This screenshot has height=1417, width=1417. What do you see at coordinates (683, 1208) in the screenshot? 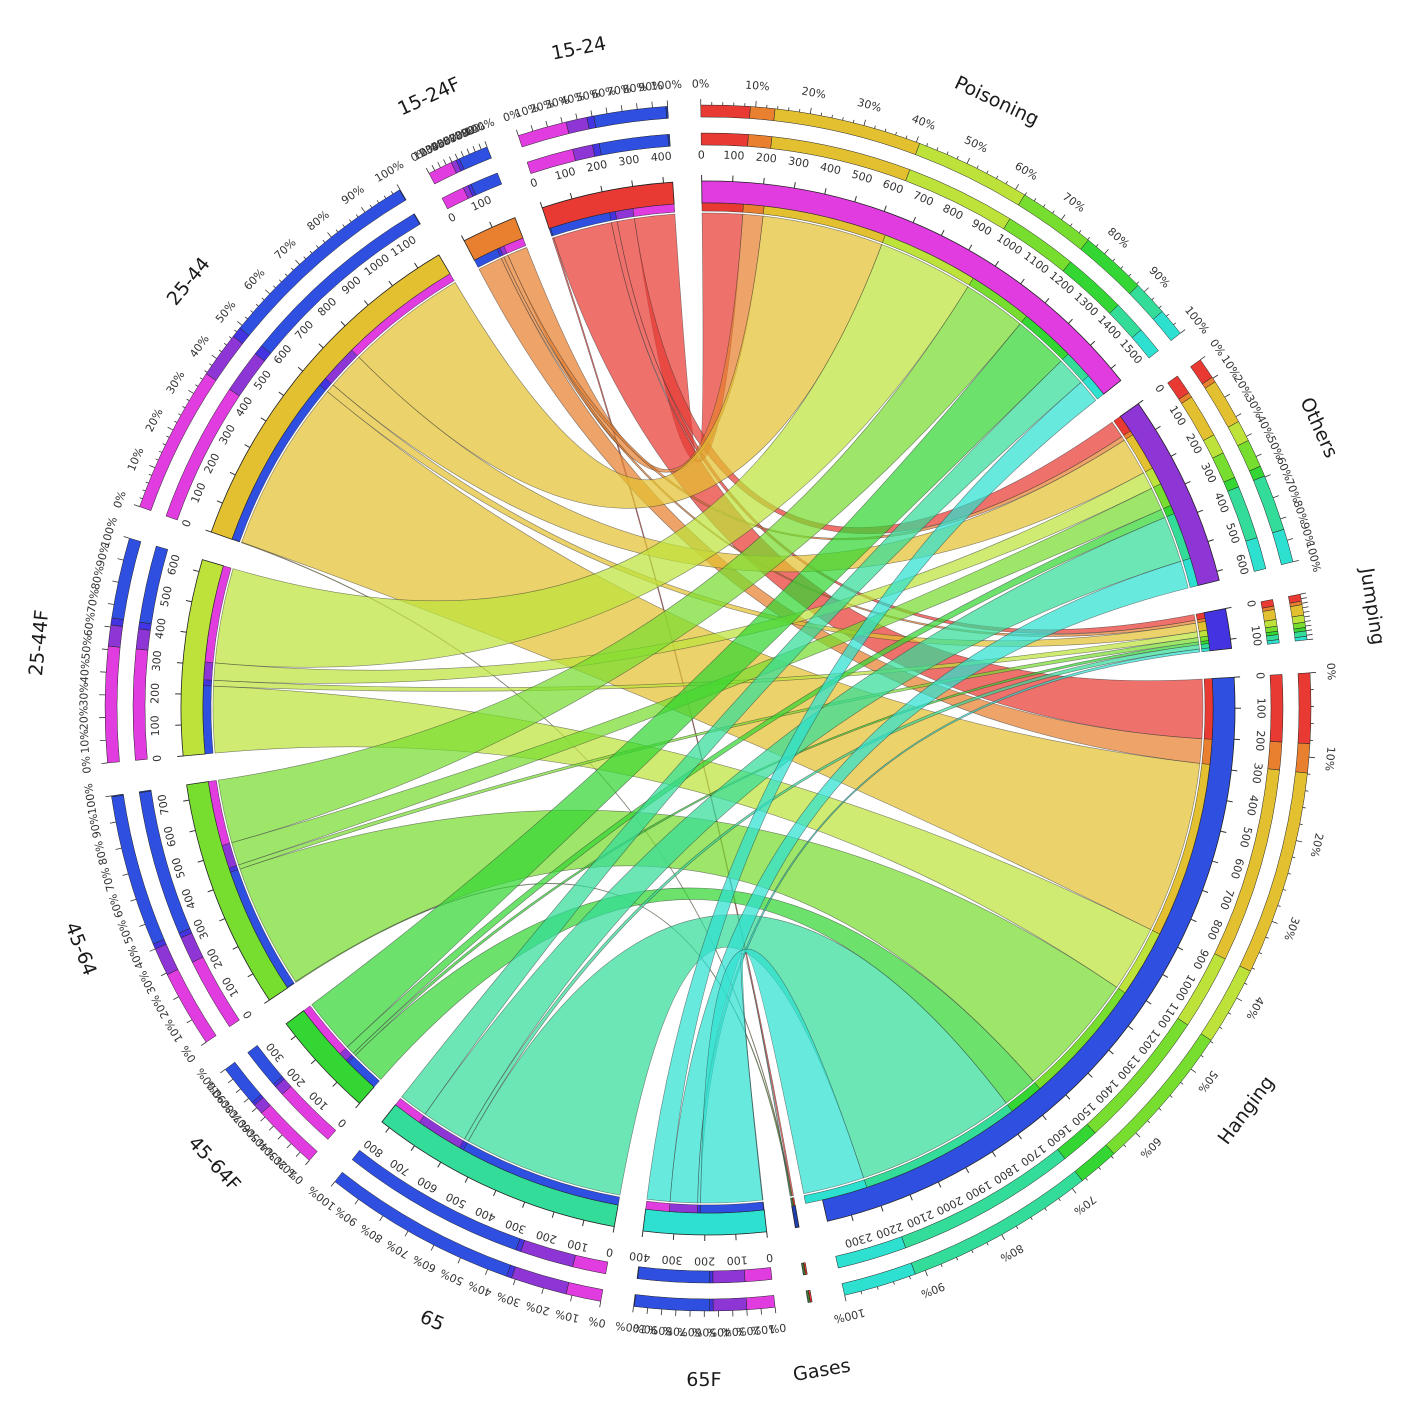
I see `arc-band-65F-others` at bounding box center [683, 1208].